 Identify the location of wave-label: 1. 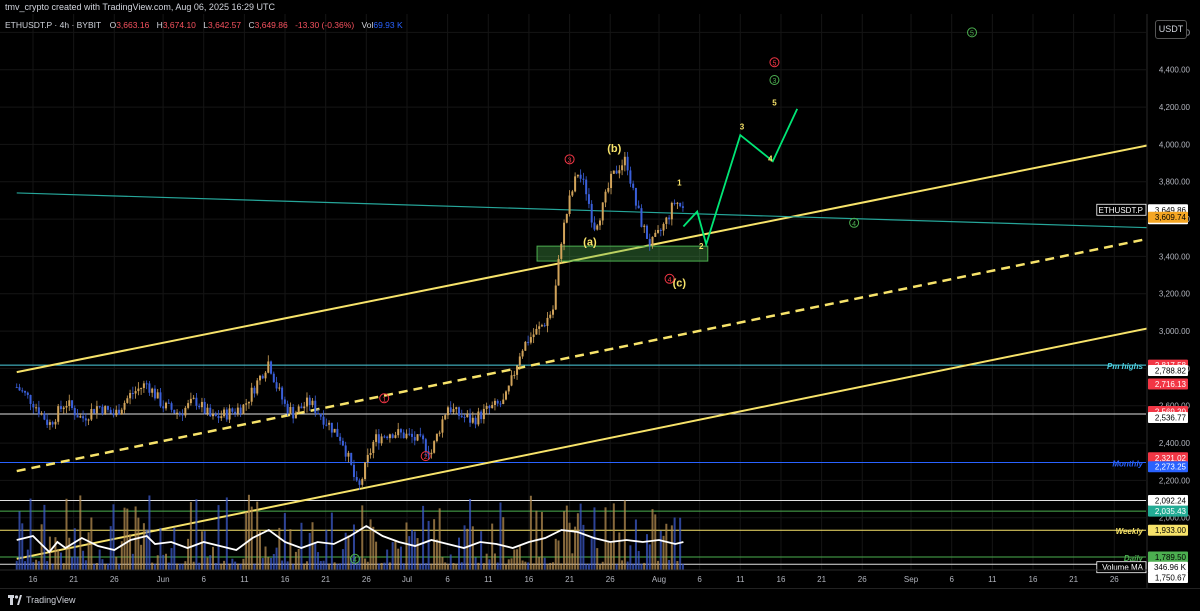
(679, 183).